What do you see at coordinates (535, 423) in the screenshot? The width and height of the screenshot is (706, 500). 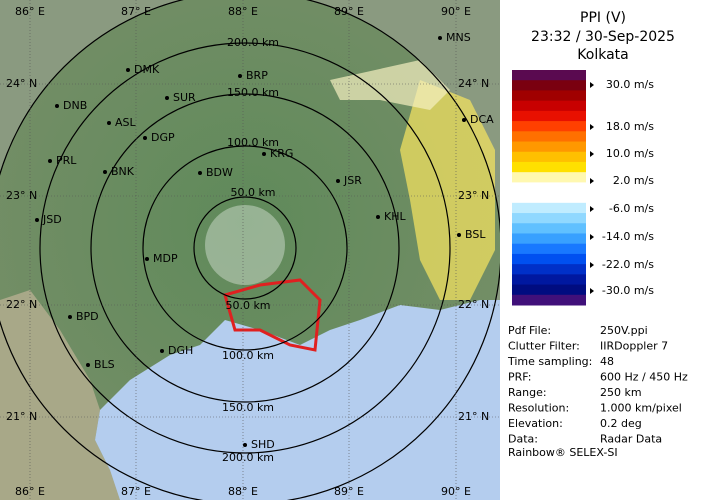 I see `info-key: Elevation:` at bounding box center [535, 423].